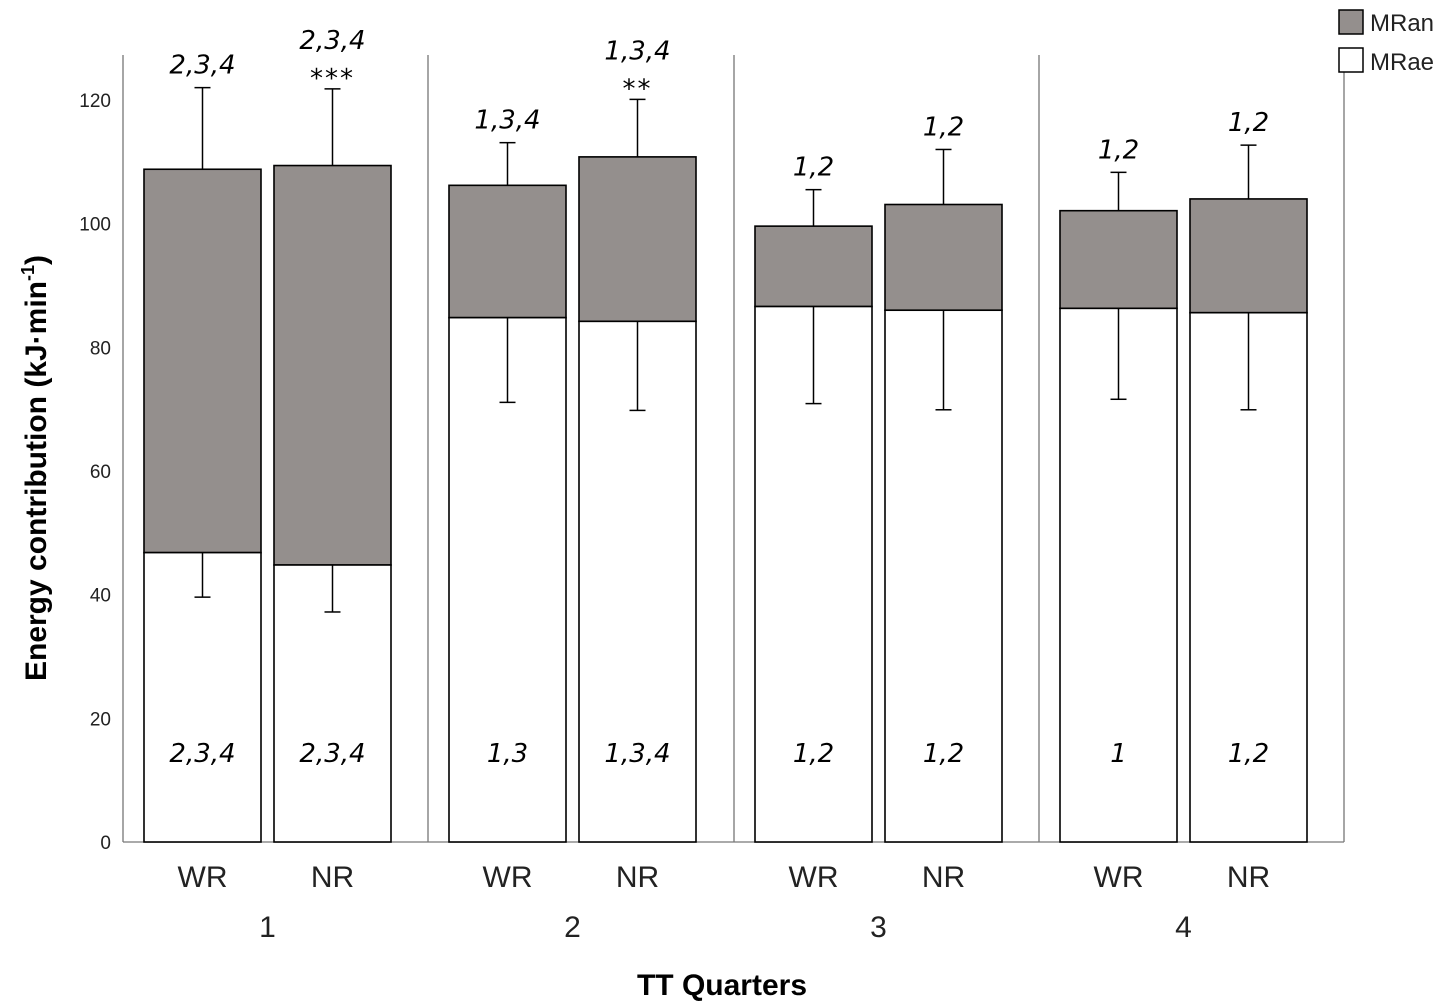 Image resolution: width=1445 pixels, height=1005 pixels. What do you see at coordinates (637, 754) in the screenshot?
I see `bottom-annotation: 1,3,4` at bounding box center [637, 754].